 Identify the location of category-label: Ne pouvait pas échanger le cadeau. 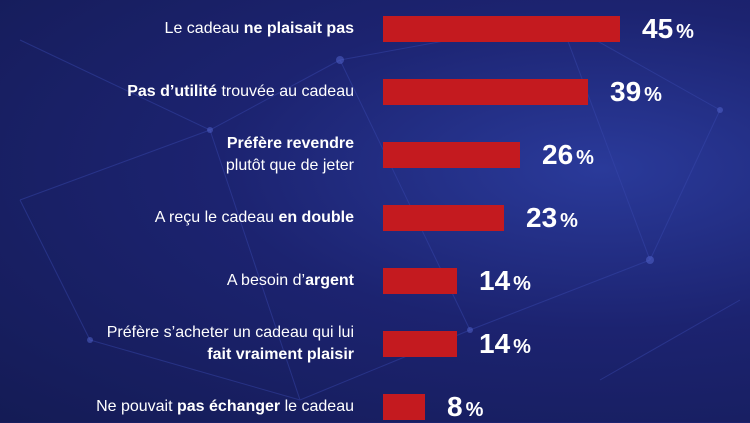
(184, 407).